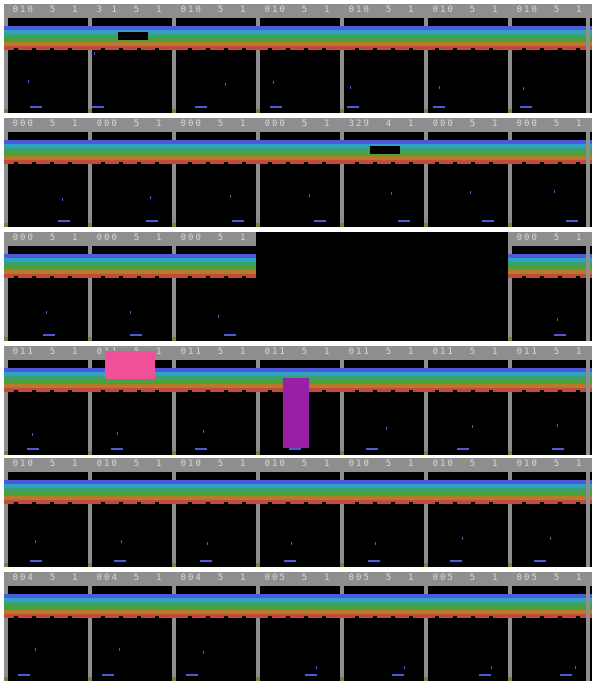 The width and height of the screenshot is (594, 684). Describe the element at coordinates (382, 626) in the screenshot. I see `game-frame: 005 5 1` at that location.